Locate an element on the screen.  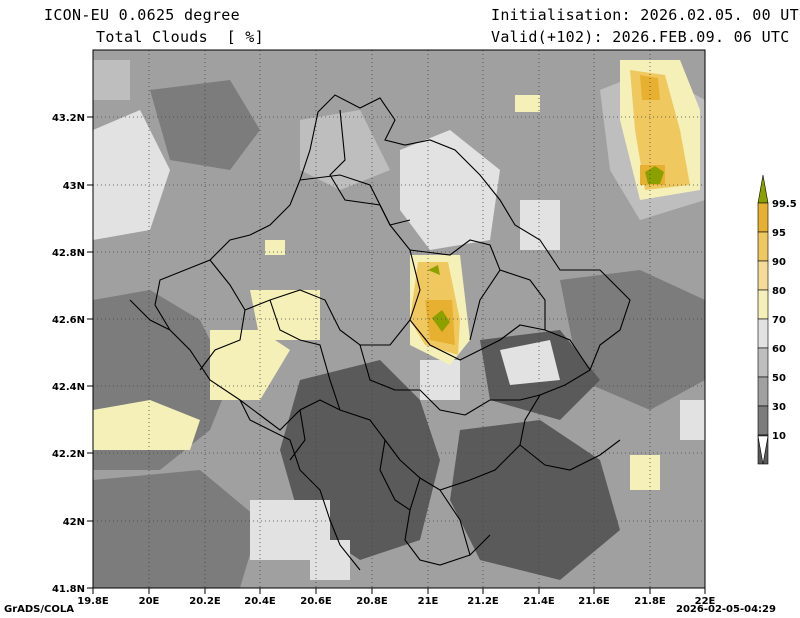
lon-label: 21.8E is located at coordinates (650, 601).